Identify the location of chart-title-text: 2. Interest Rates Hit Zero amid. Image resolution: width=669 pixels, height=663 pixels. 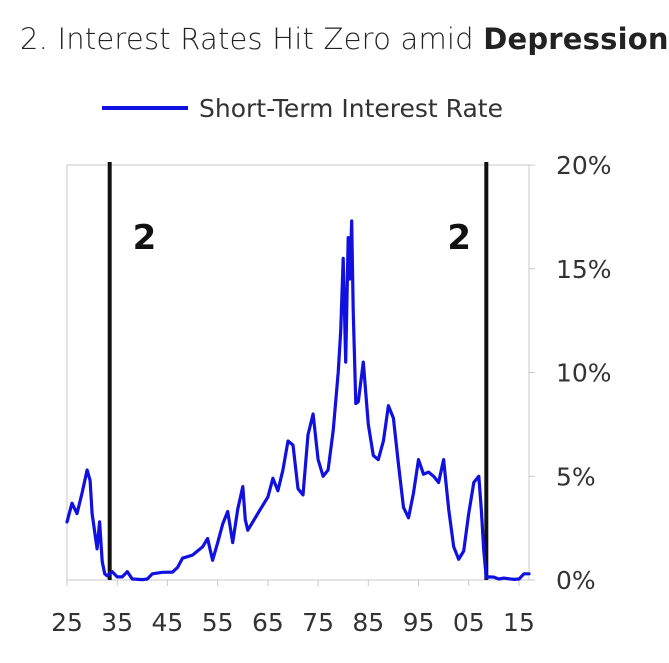
(252, 39).